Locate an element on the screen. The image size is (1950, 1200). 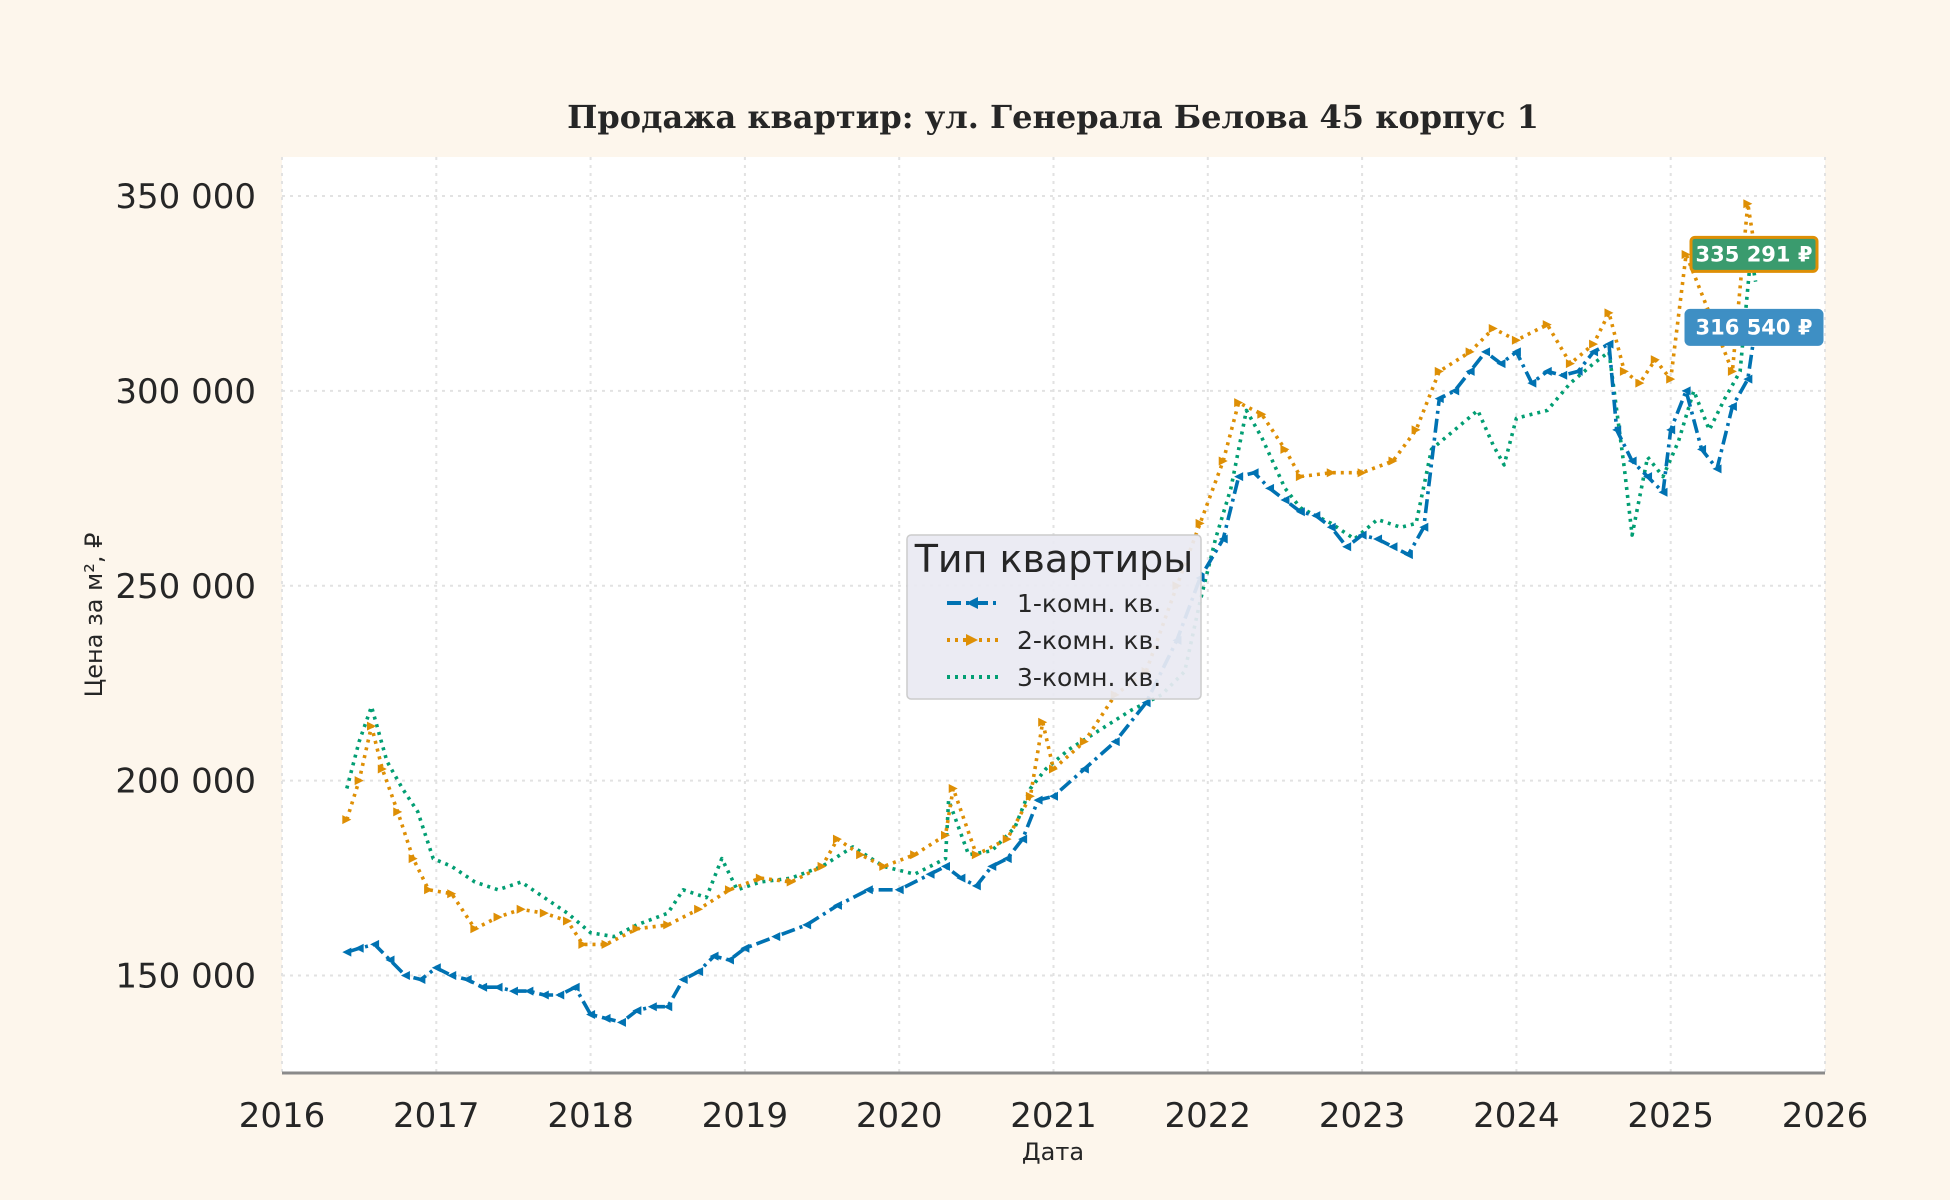
x-tick-label: 2017 is located at coordinates (436, 1116).